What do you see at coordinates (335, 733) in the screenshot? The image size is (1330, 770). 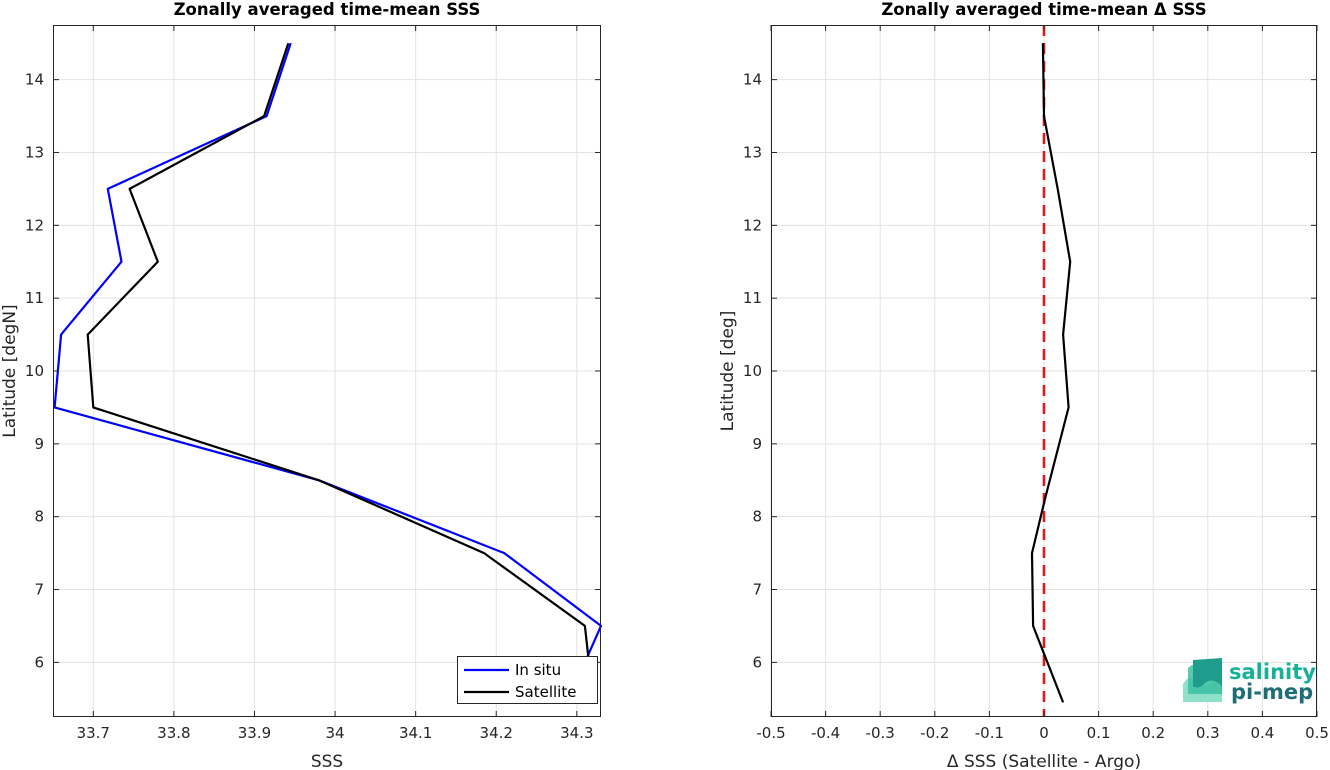 I see `x-tick-label: 34` at bounding box center [335, 733].